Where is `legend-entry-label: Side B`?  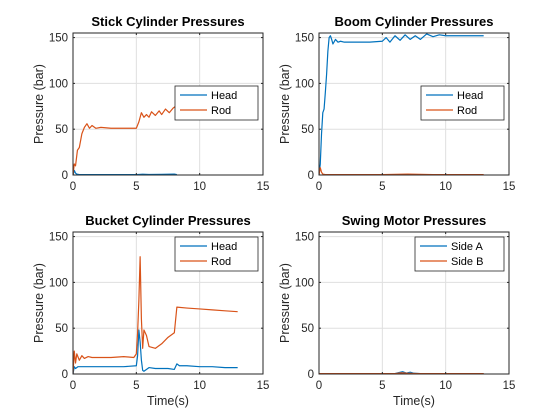 legend-entry-label: Side B is located at coordinates (467, 262).